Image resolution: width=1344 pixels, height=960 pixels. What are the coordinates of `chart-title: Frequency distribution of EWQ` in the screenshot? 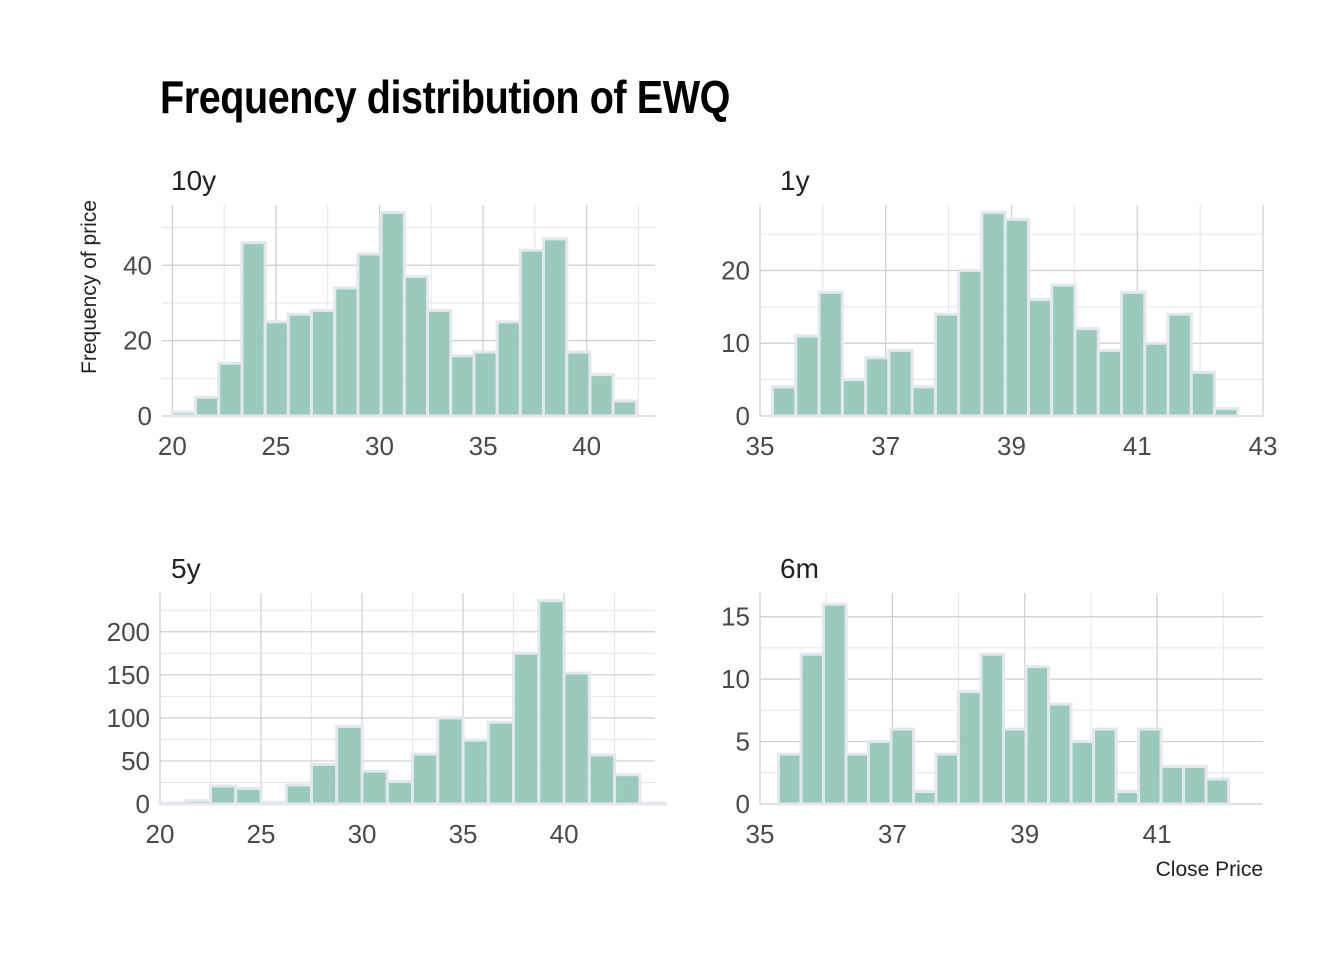 It's located at (445, 97).